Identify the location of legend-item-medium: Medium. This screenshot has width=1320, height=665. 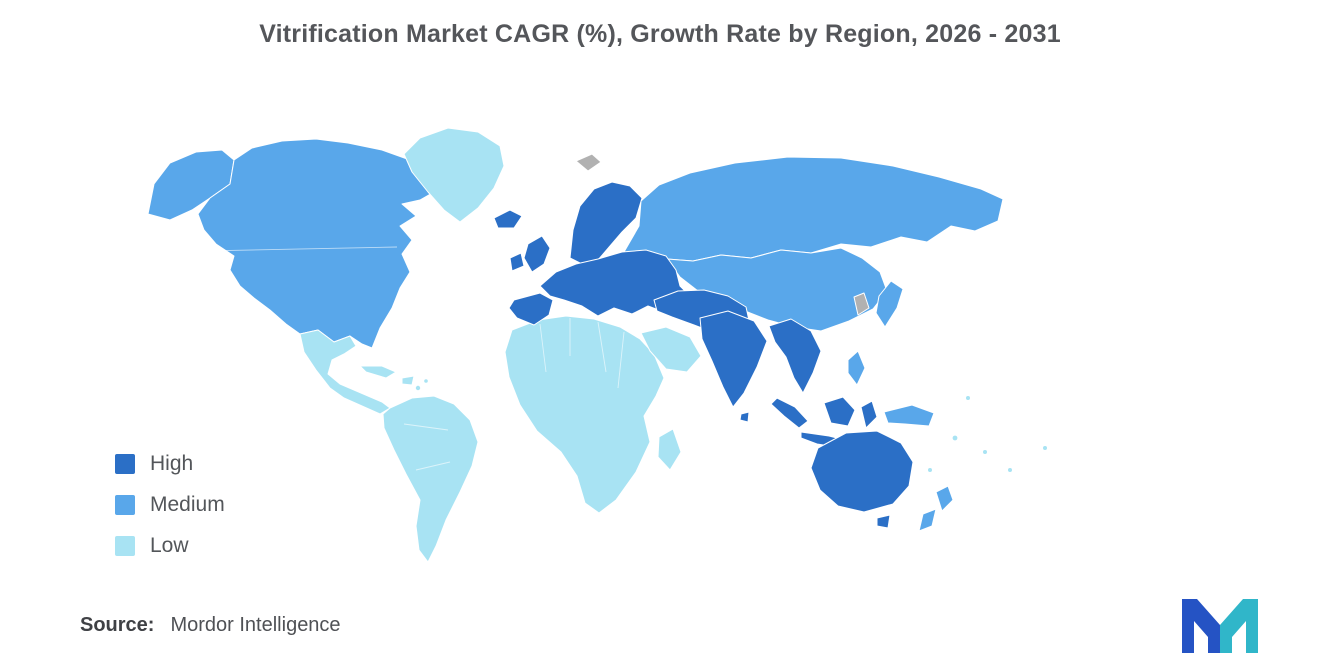
(170, 505).